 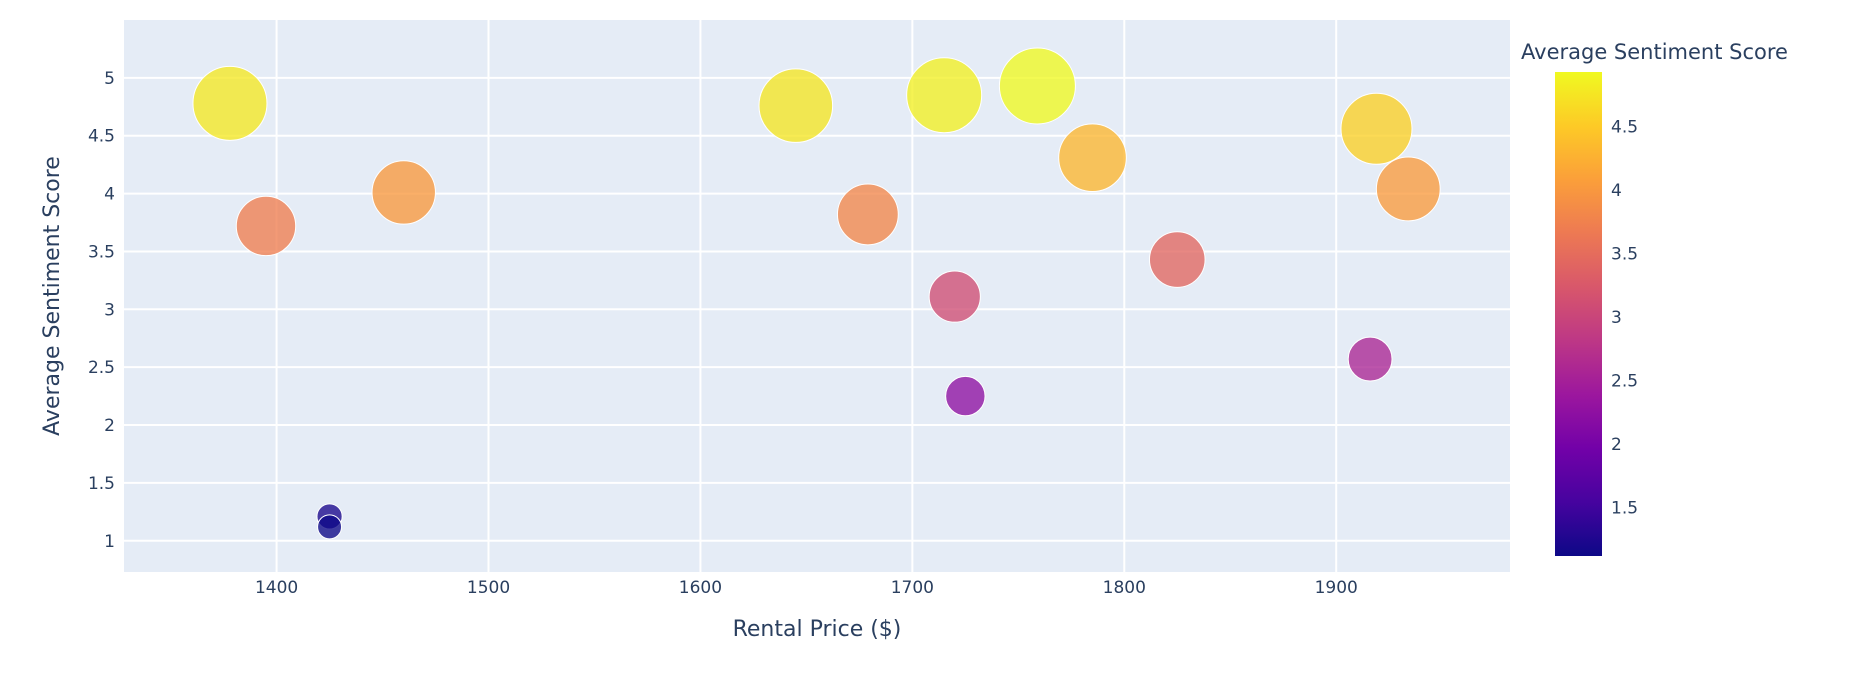 I want to click on y-tick-label: 2.5, so click(x=101, y=368).